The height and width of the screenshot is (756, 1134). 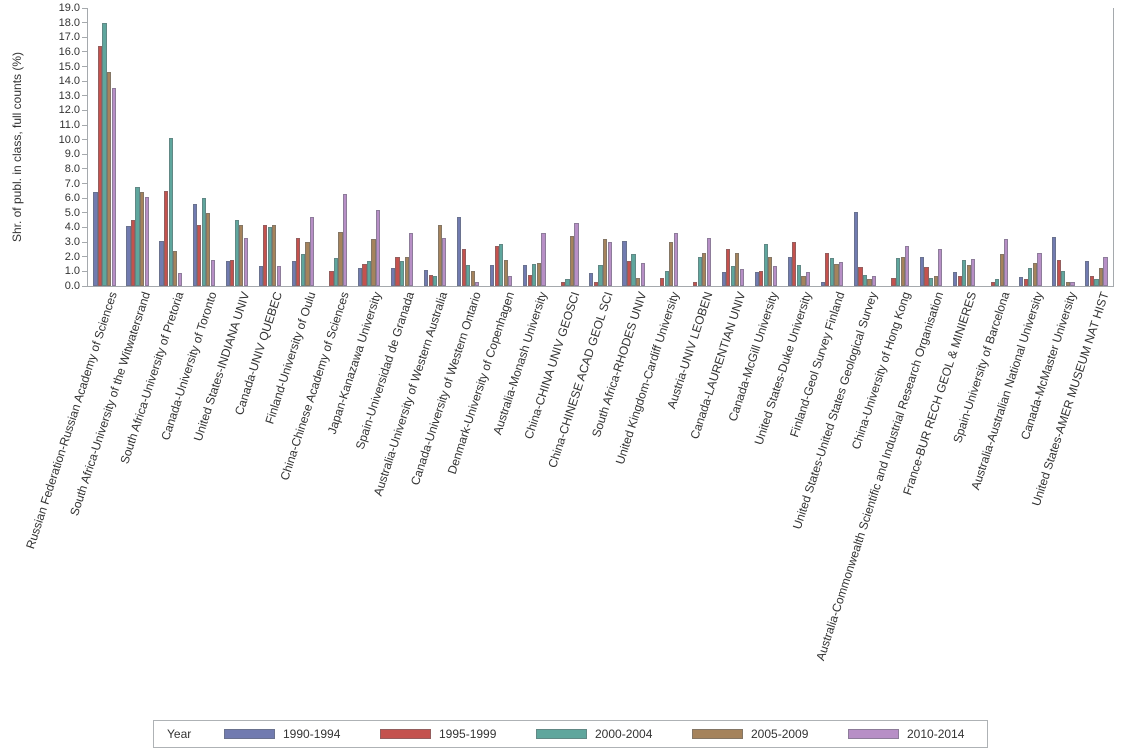 What do you see at coordinates (72, 271) in the screenshot?
I see `y-tick-label: 1.0` at bounding box center [72, 271].